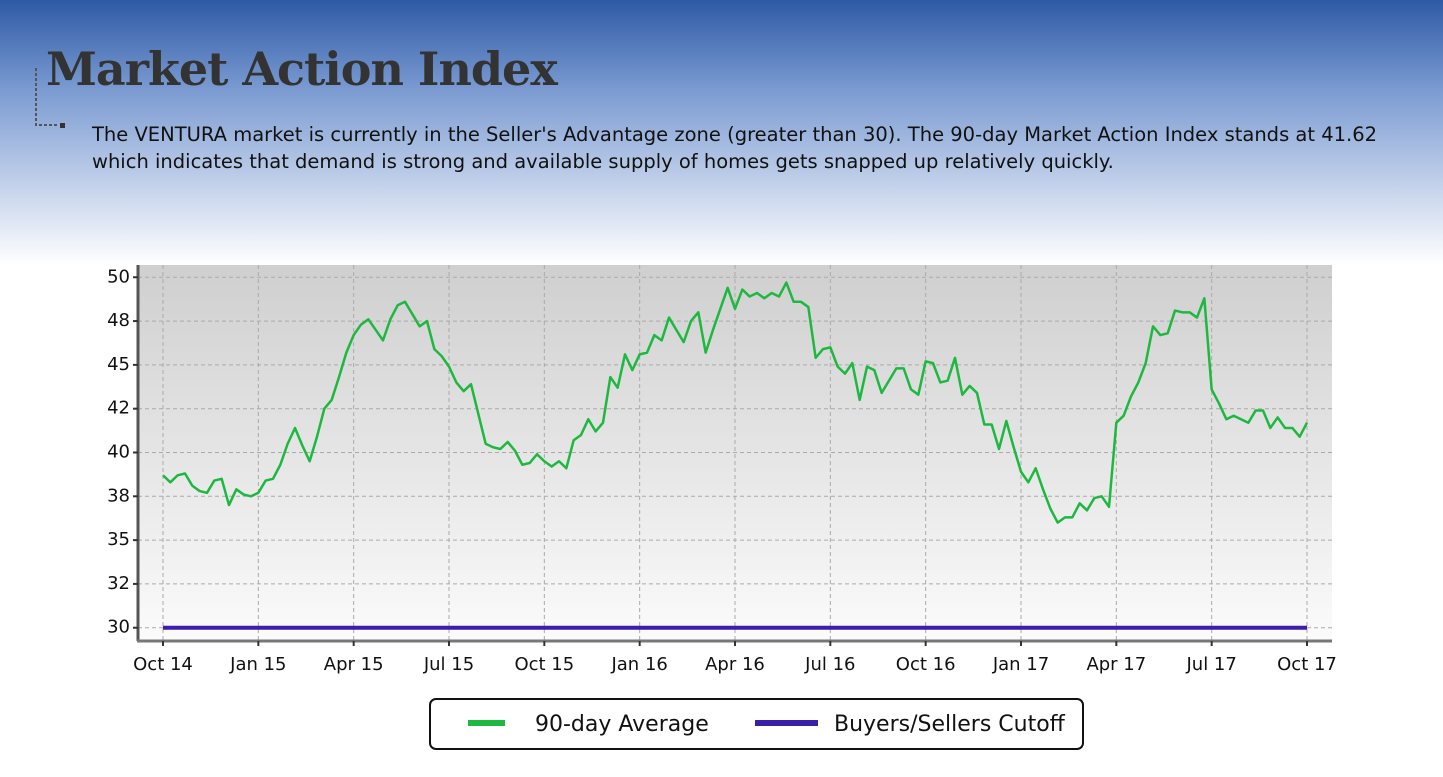  Describe the element at coordinates (638, 664) in the screenshot. I see `x-tick-label: Jan 16` at that location.